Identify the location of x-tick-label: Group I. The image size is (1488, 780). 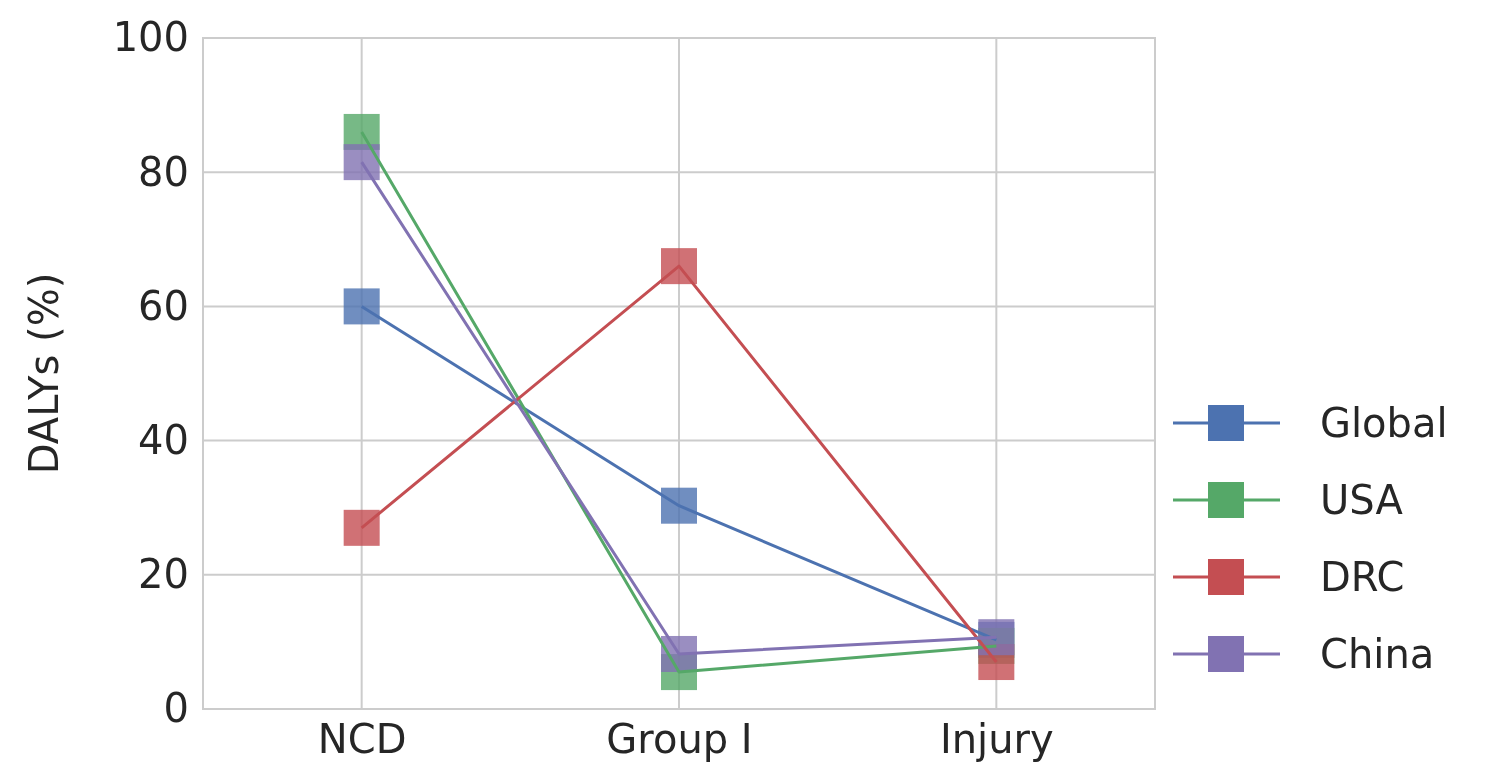
(679, 739).